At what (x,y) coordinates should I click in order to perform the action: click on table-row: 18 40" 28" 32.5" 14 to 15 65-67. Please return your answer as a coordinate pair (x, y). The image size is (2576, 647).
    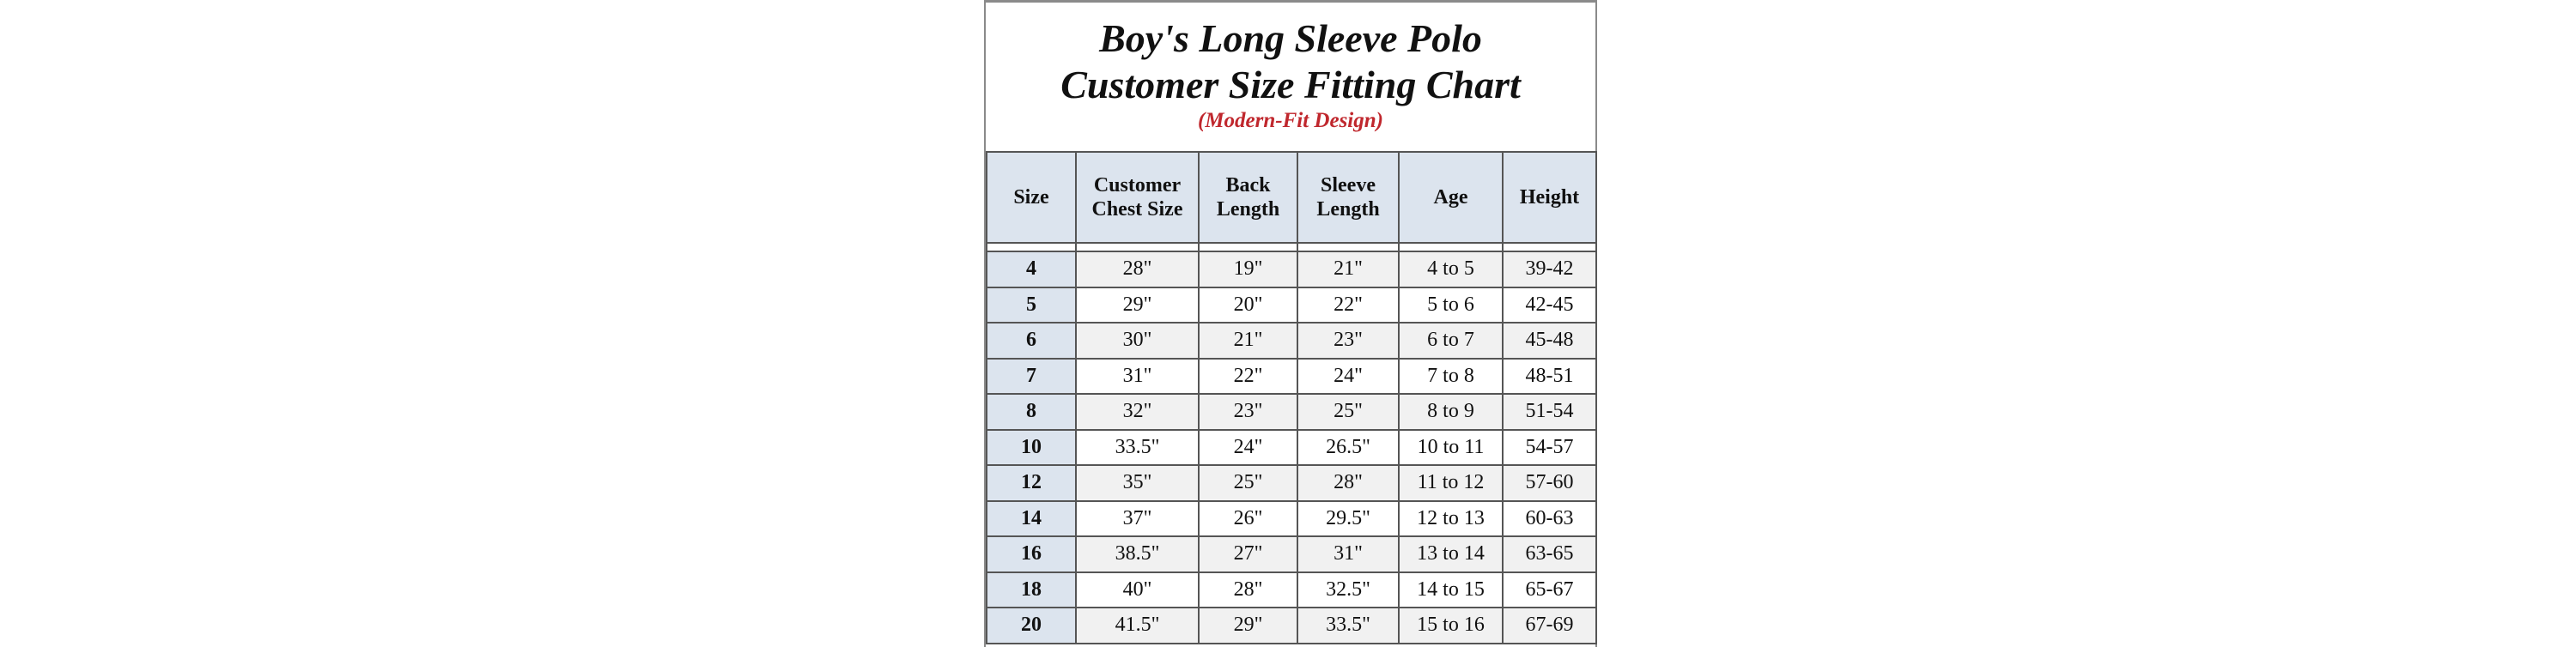
    Looking at the image, I should click on (1291, 589).